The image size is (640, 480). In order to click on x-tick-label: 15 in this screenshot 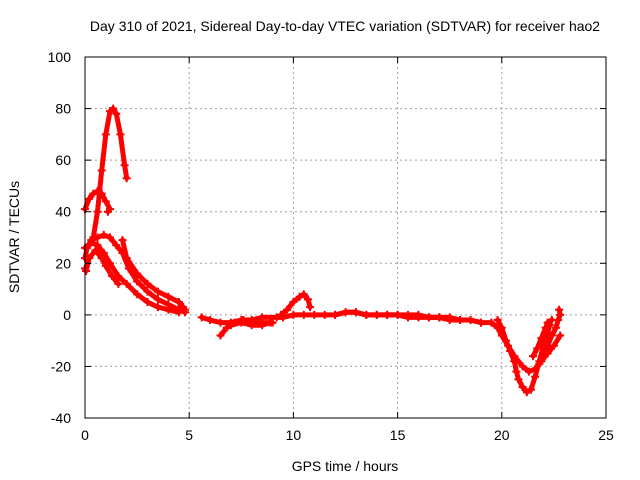, I will do `click(398, 435)`.